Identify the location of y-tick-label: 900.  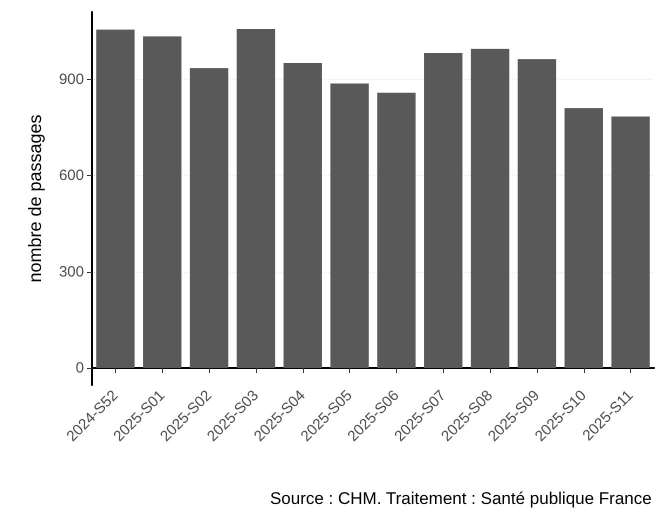
(71, 79).